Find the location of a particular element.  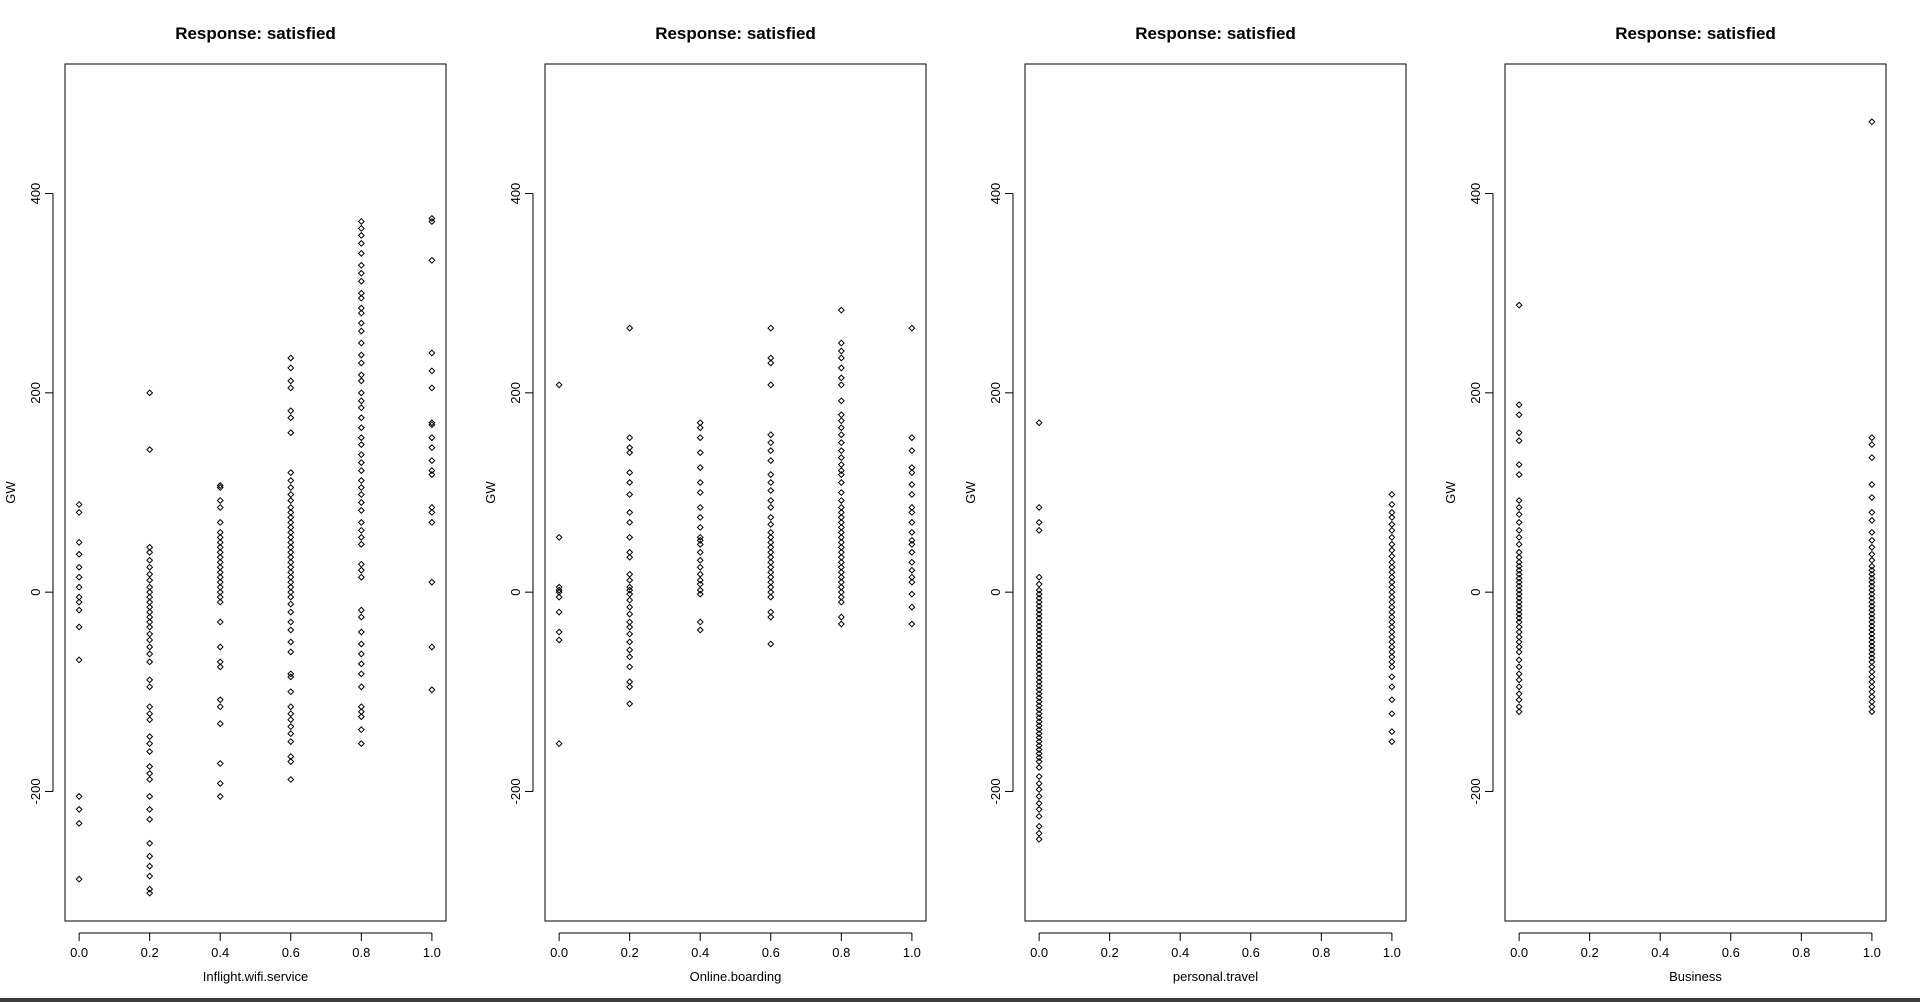

panel-title: Response: satisfied is located at coordinates (1695, 33).